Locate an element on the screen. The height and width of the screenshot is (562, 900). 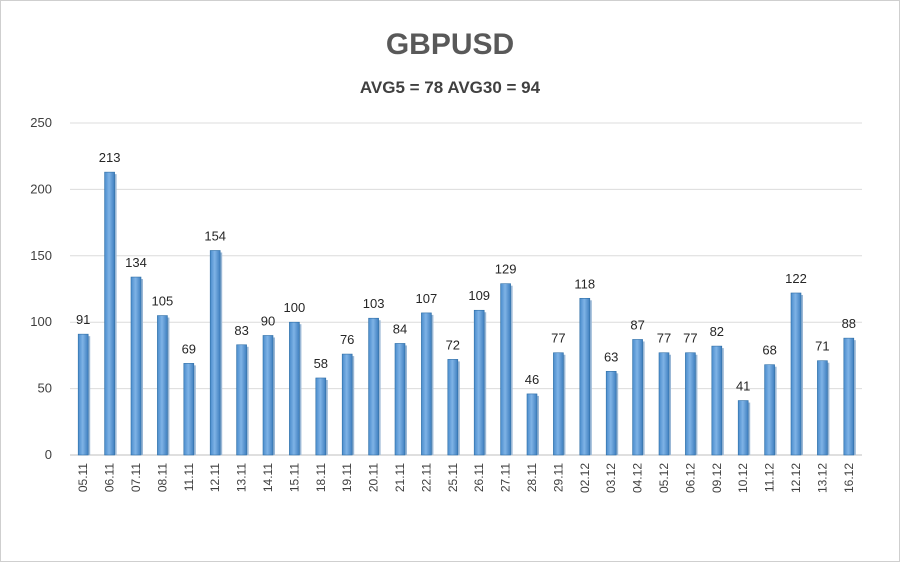
y-tick-label: 50 is located at coordinates (45, 388).